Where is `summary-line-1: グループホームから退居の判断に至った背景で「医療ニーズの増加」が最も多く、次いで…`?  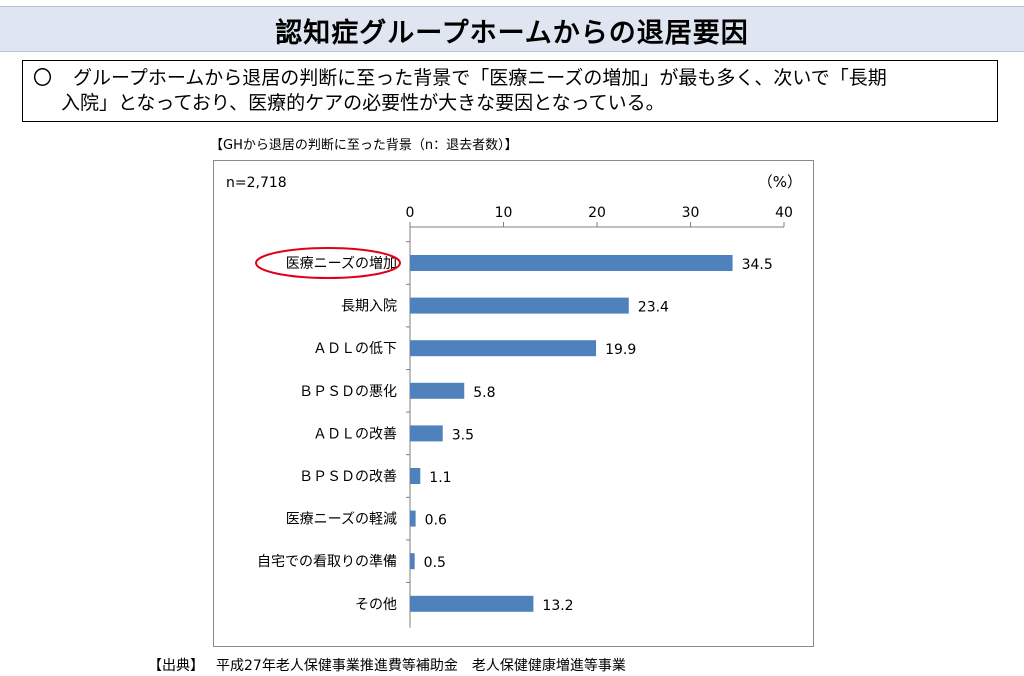
summary-line-1: グループホームから退居の判断に至った背景で「医療ニーズの増加」が最も多く、次いで… is located at coordinates (480, 78).